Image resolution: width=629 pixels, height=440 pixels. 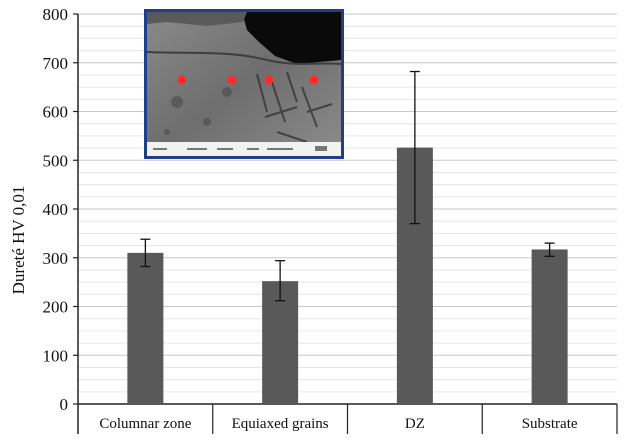 What do you see at coordinates (415, 424) in the screenshot?
I see `x-category-label: DZ` at bounding box center [415, 424].